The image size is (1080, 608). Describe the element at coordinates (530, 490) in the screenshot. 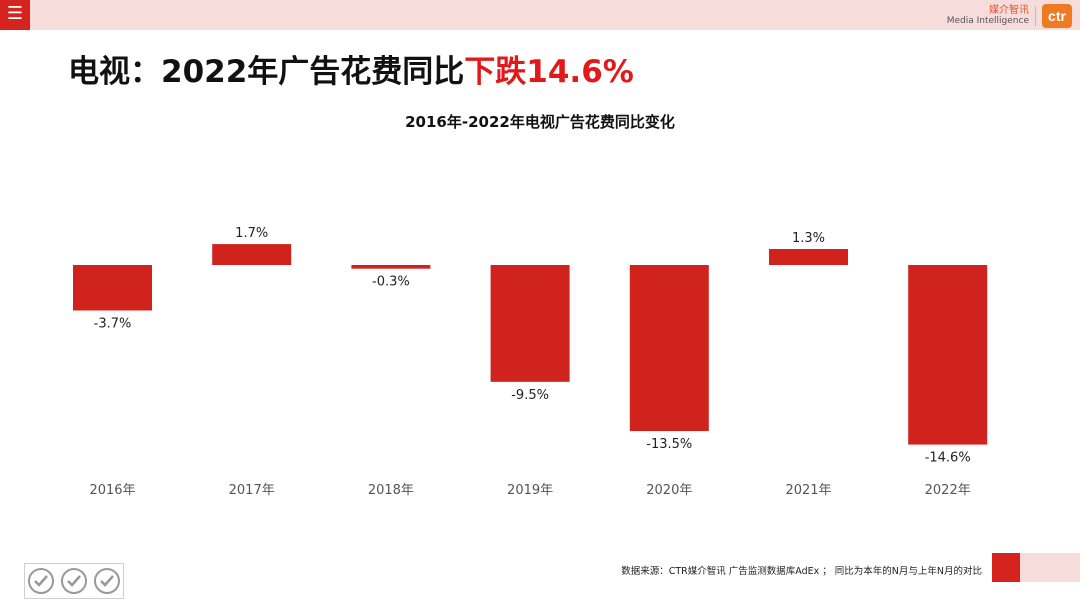

I see `x-tick-label: 2019年` at that location.